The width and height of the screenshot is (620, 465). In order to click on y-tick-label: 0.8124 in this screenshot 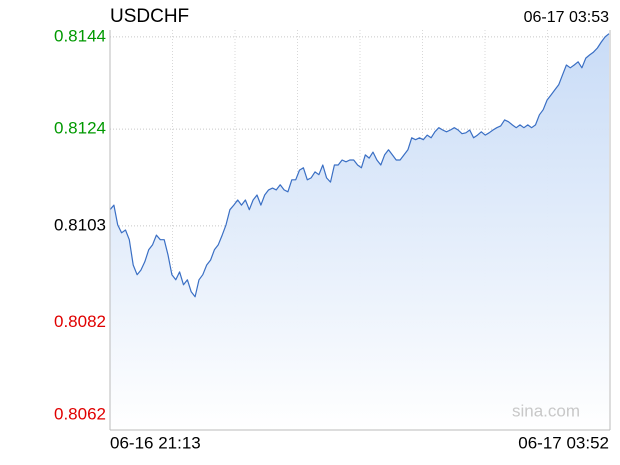, I will do `click(80, 128)`.